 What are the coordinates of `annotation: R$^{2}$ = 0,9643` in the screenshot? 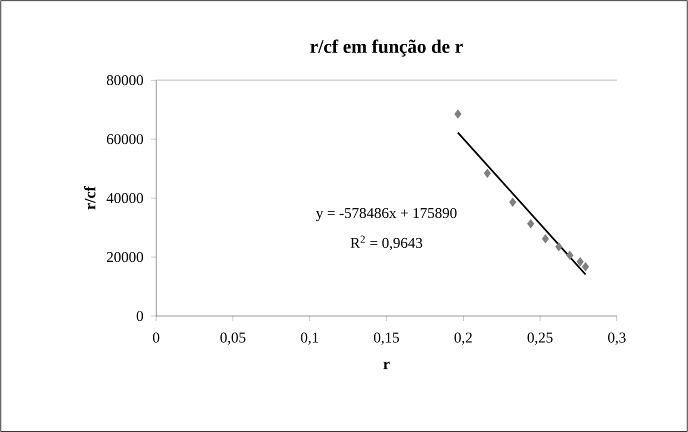 It's located at (386, 243).